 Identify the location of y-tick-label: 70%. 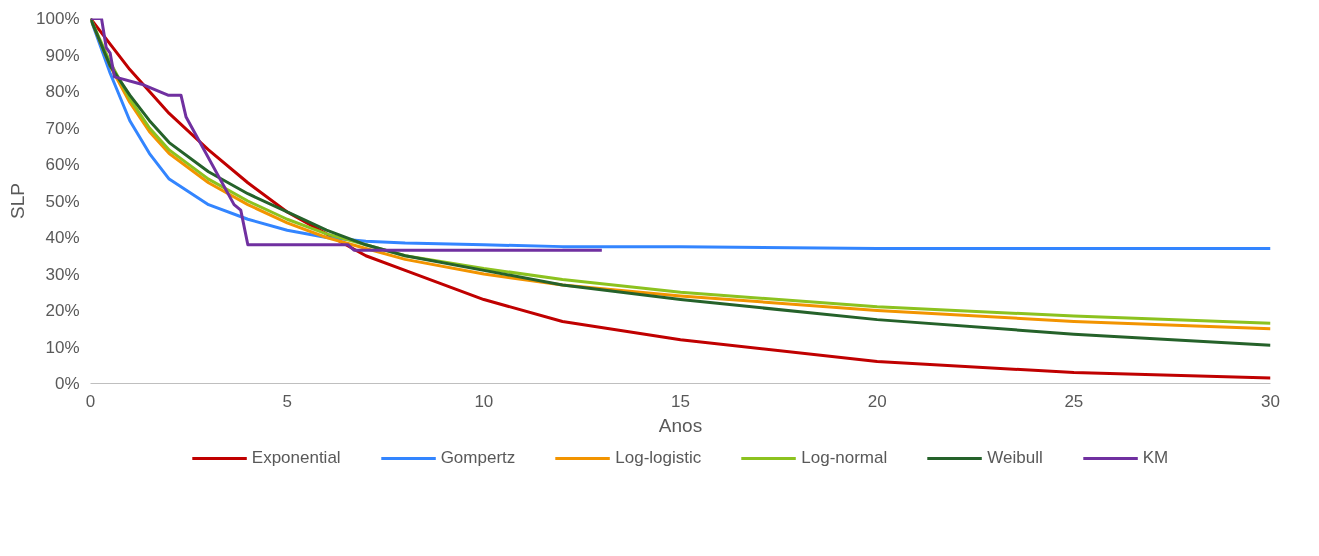
(62, 128).